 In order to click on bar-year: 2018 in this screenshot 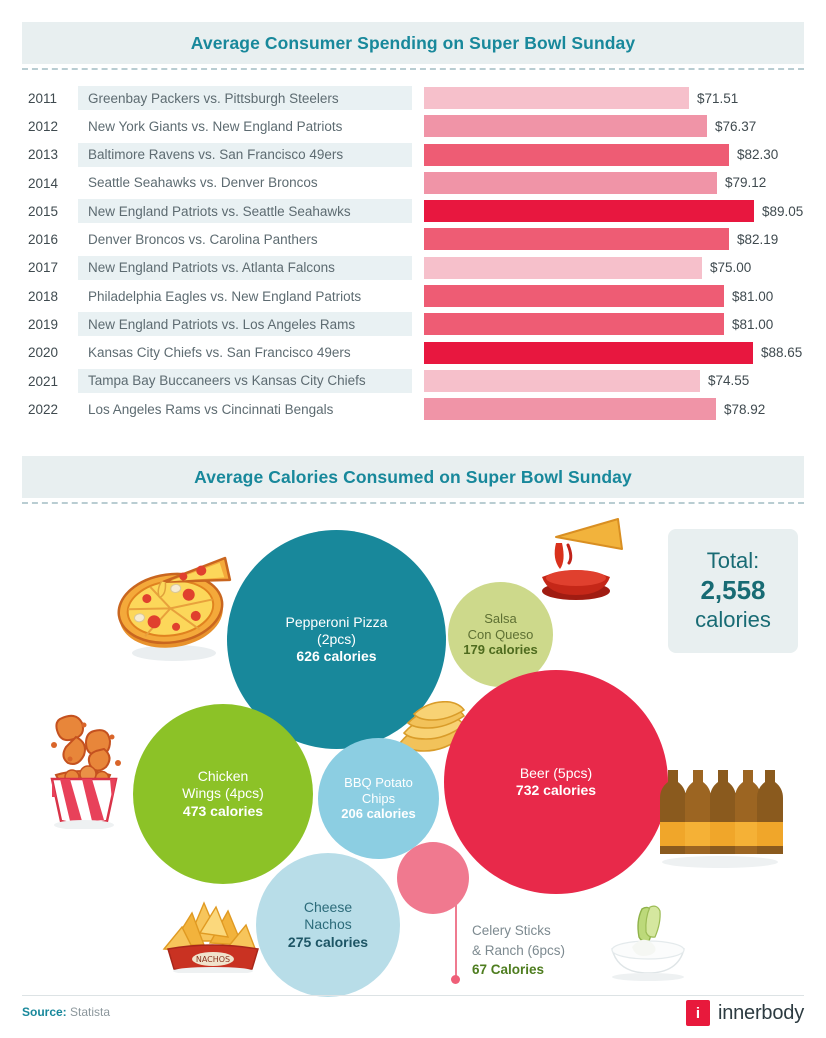, I will do `click(43, 296)`.